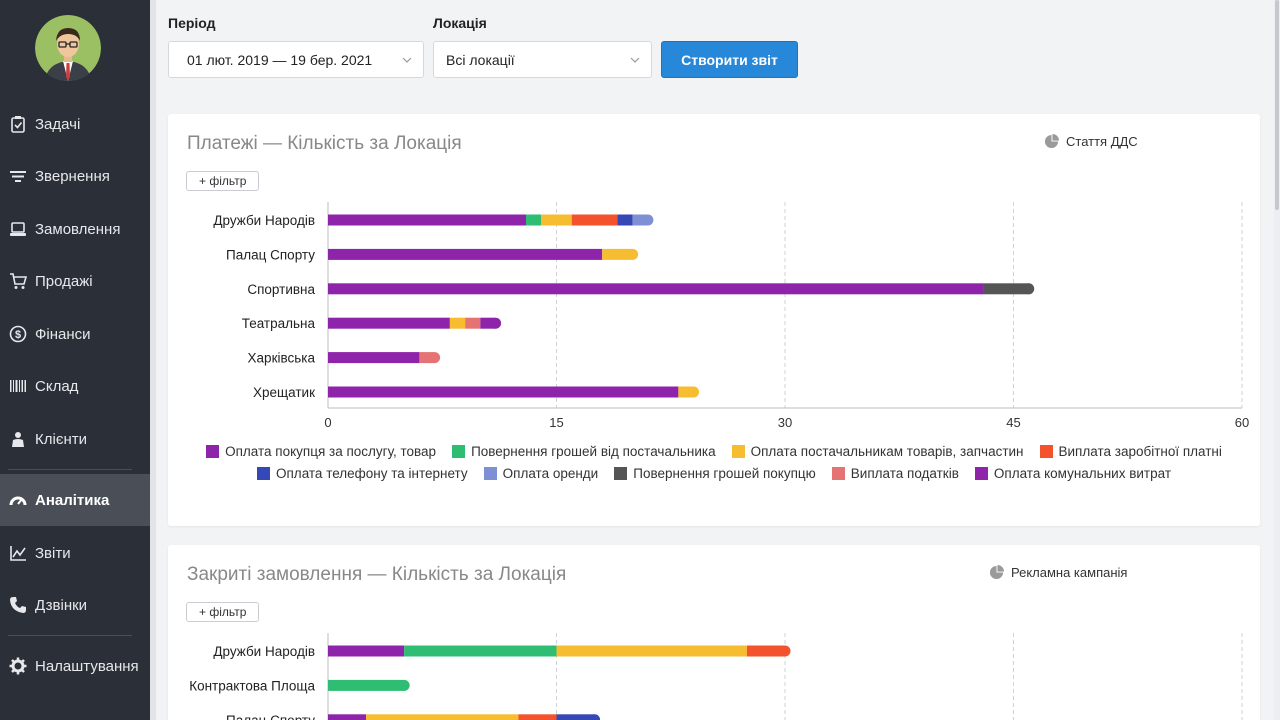 The image size is (1280, 720). Describe the element at coordinates (68, 48) in the screenshot. I see `user-avatar` at that location.